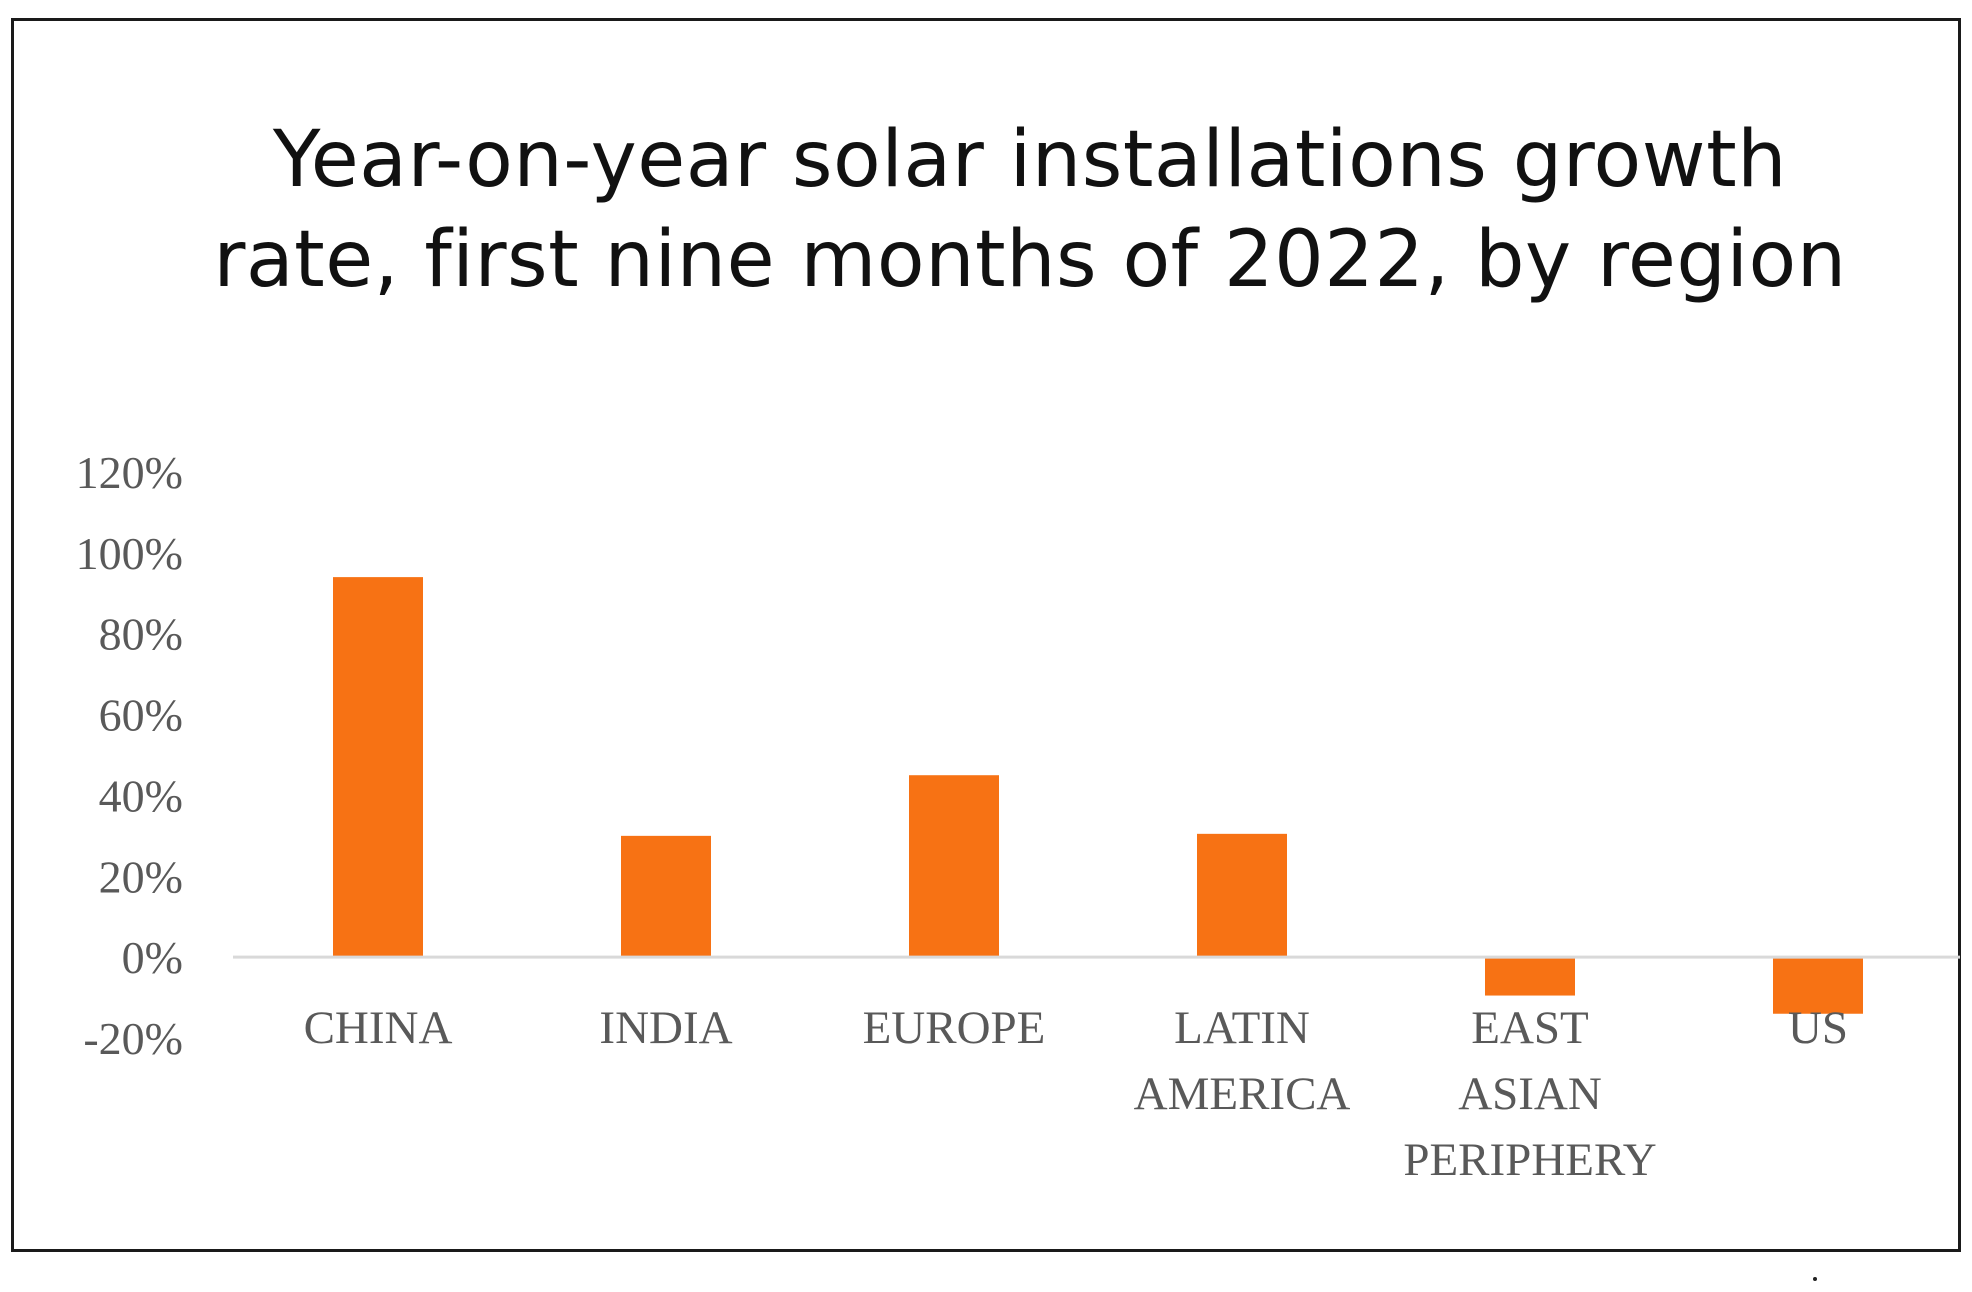  What do you see at coordinates (129, 553) in the screenshot?
I see `y-tick-label: 100%` at bounding box center [129, 553].